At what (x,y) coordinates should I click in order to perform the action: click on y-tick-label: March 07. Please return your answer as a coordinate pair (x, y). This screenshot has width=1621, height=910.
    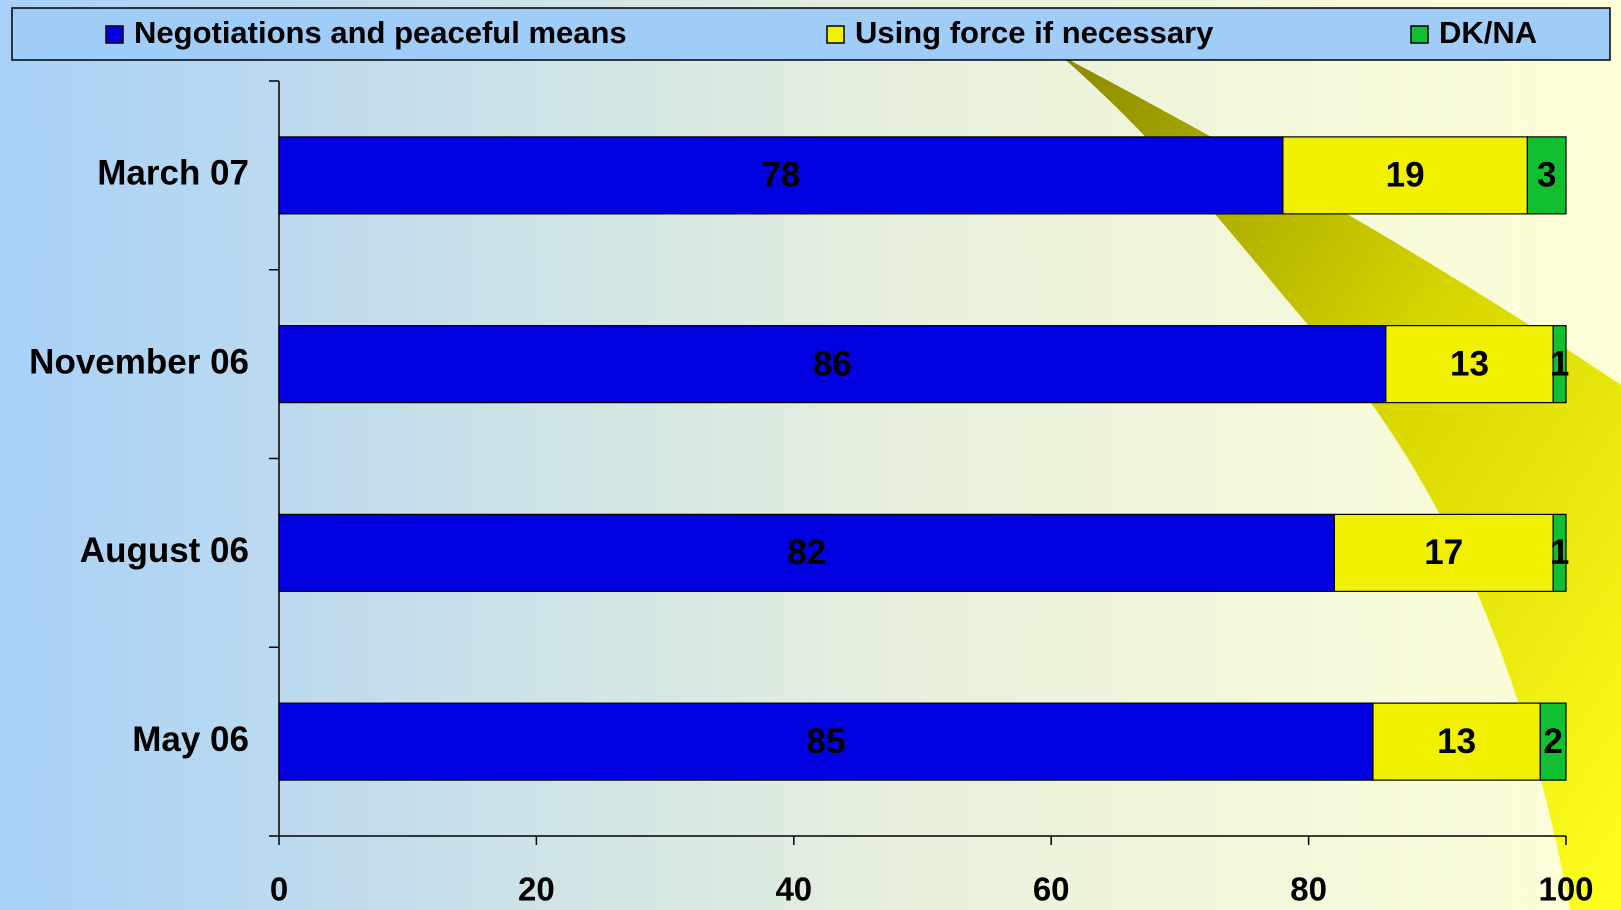
    Looking at the image, I should click on (173, 173).